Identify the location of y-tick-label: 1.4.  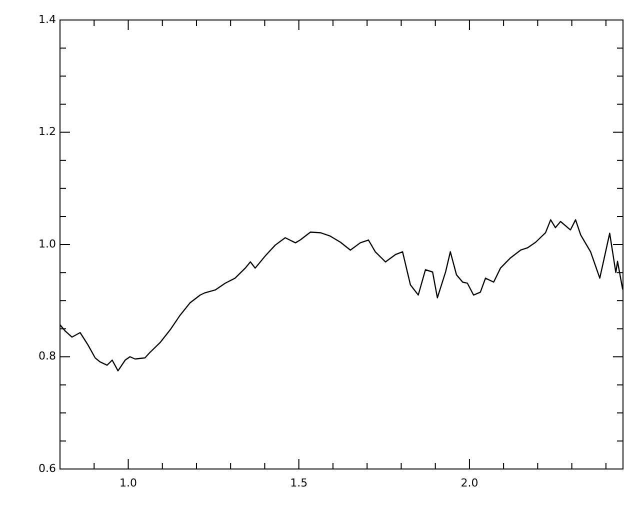
(47, 19).